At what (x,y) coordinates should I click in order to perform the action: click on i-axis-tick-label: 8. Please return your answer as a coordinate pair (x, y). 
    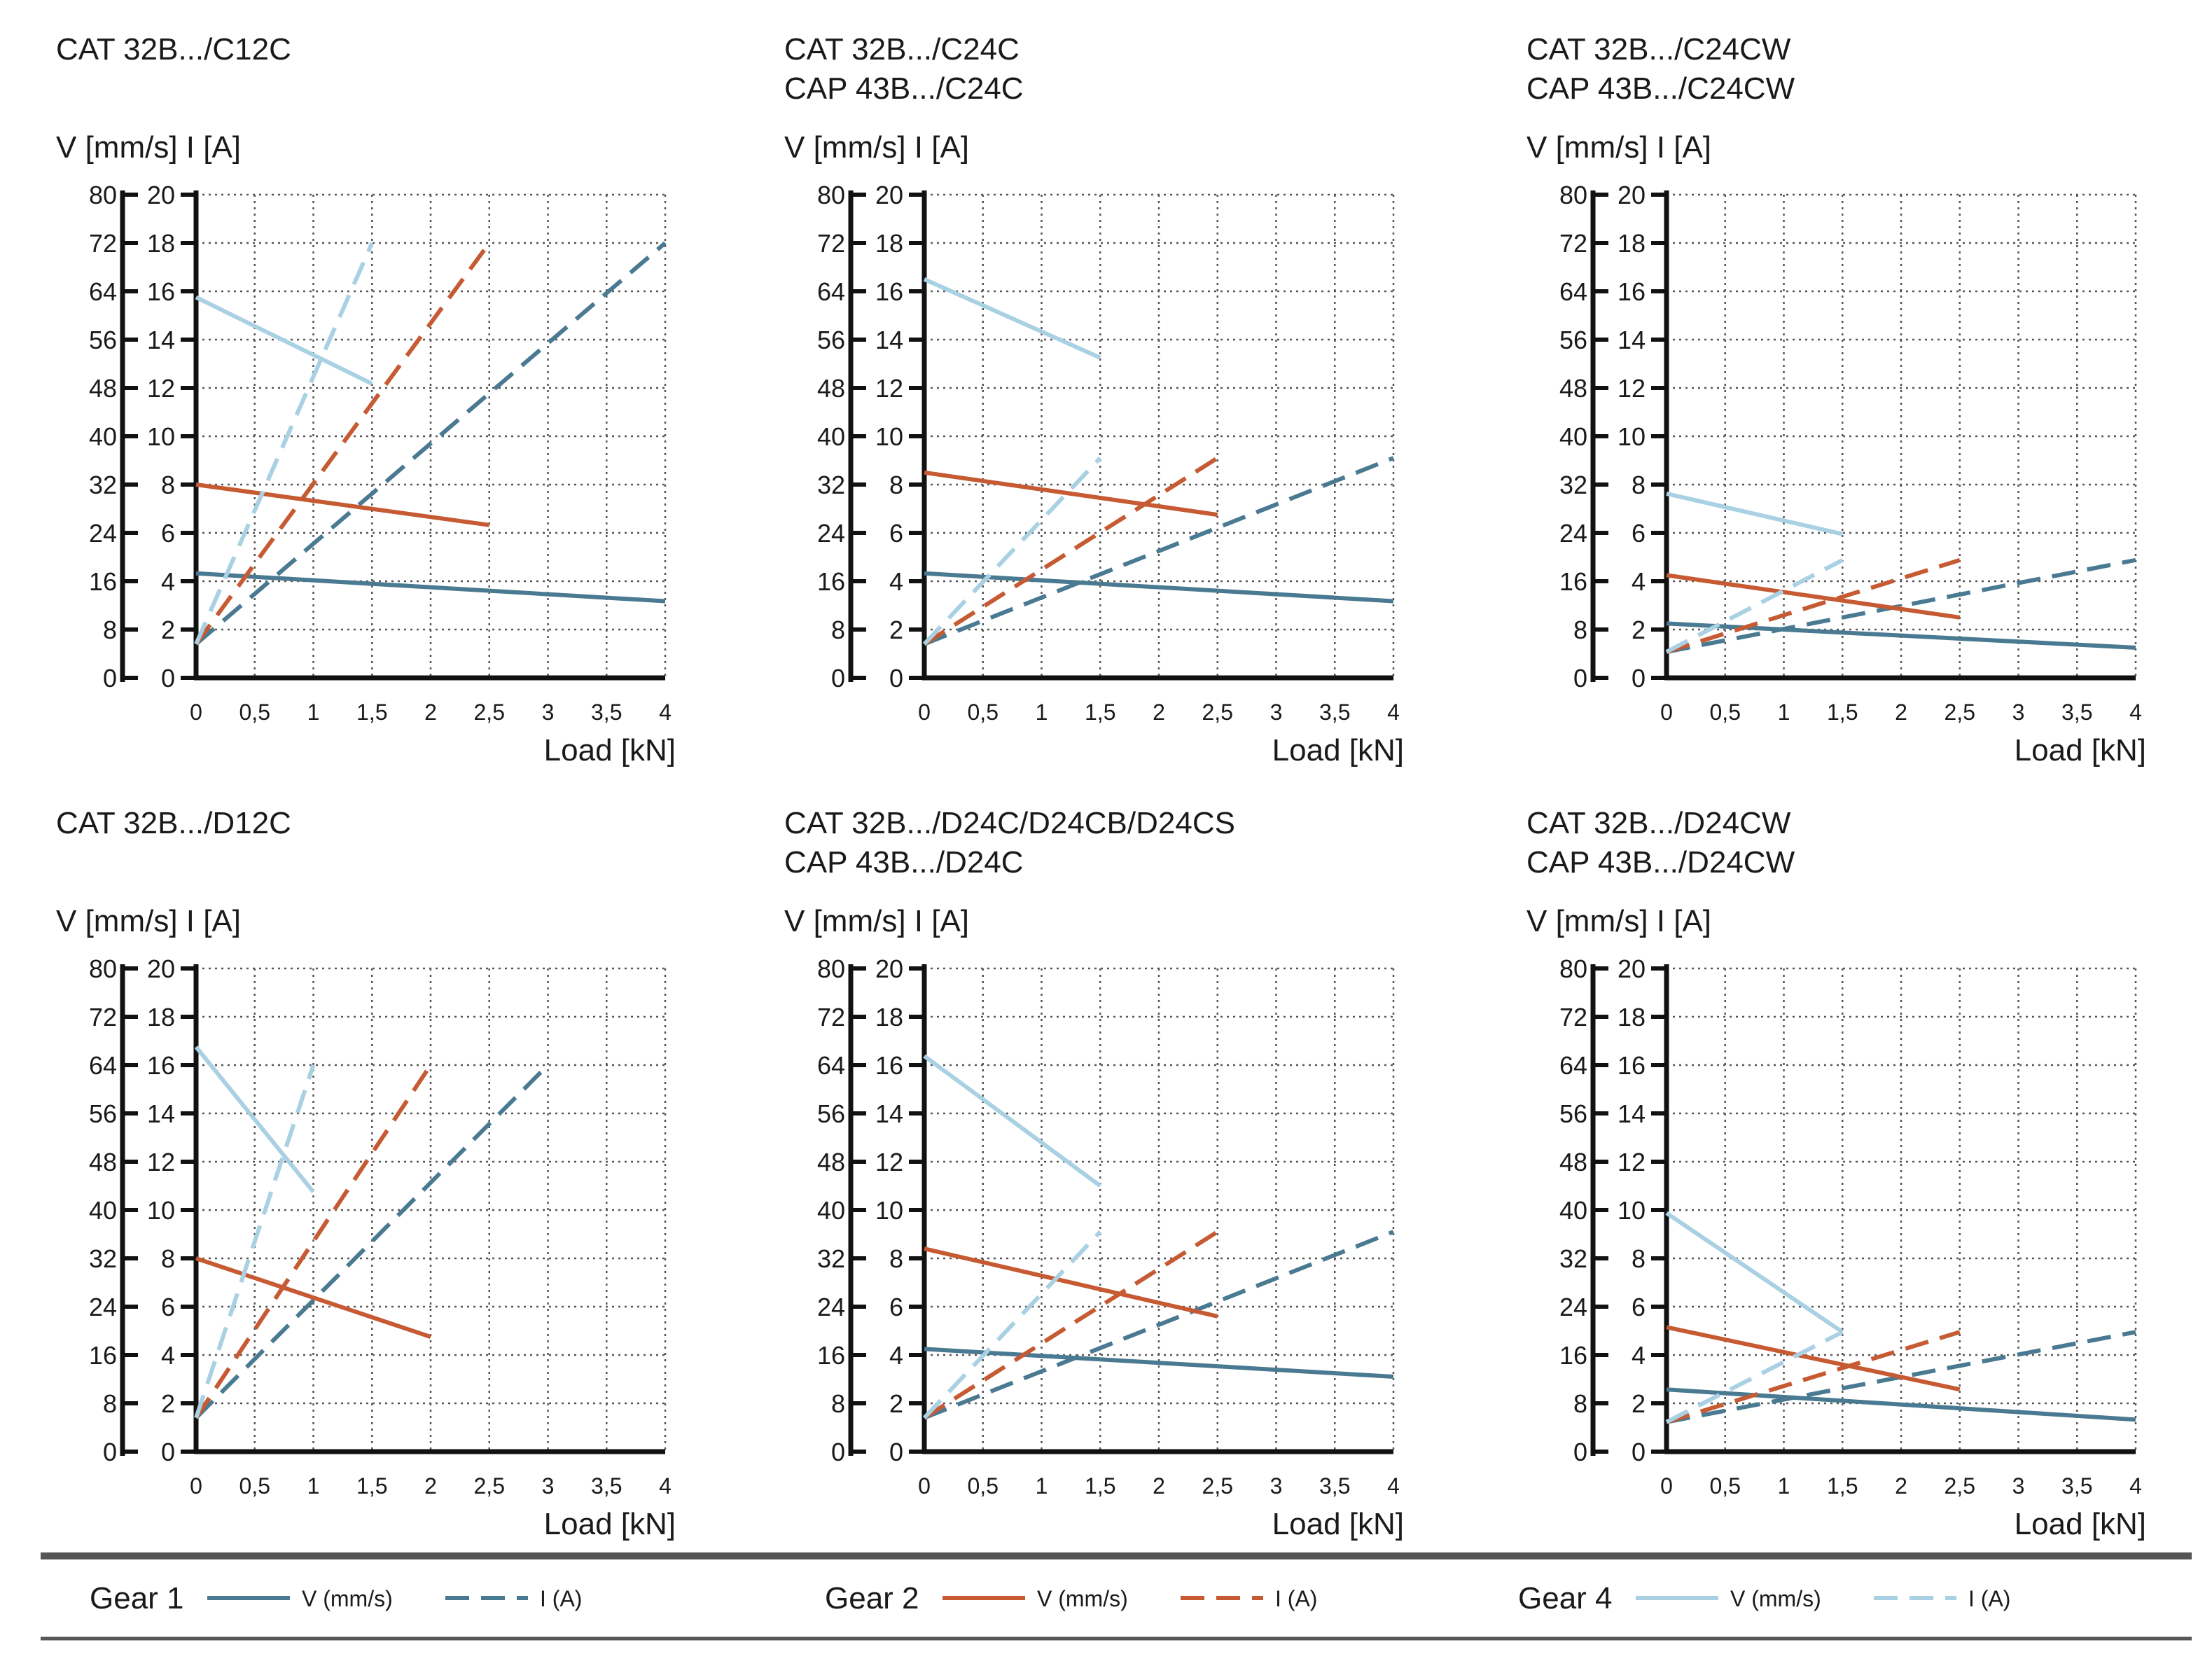
    Looking at the image, I should click on (1639, 1258).